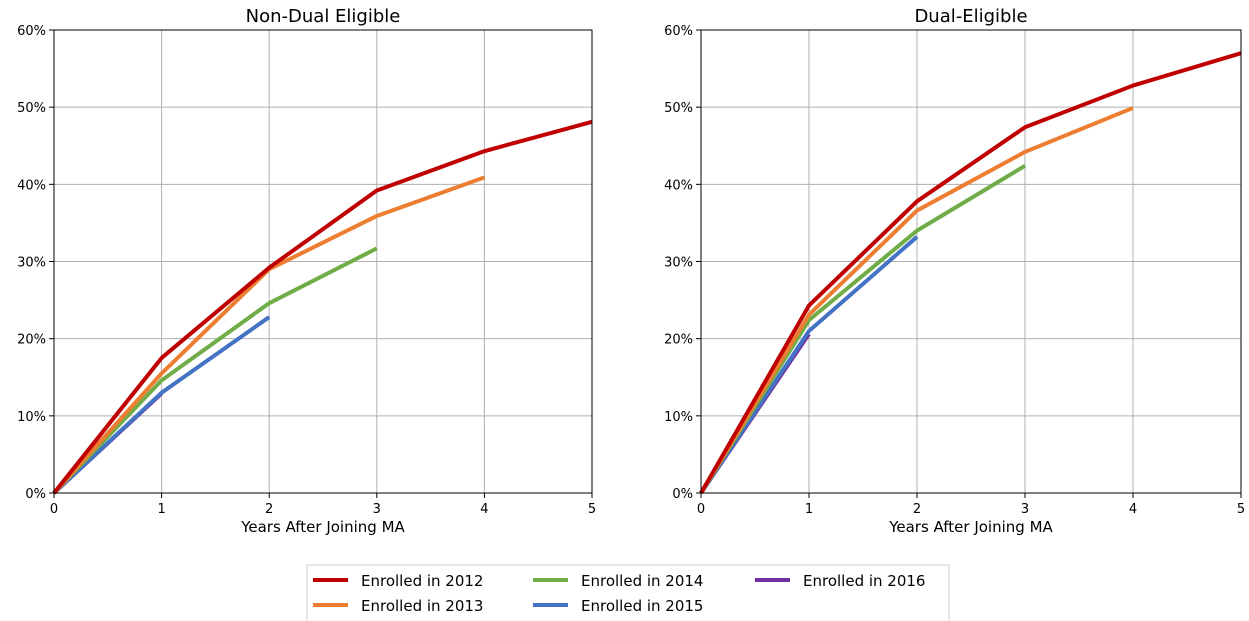 The width and height of the screenshot is (1249, 621). What do you see at coordinates (642, 581) in the screenshot?
I see `legend-label-2014: Enrolled in 2014` at bounding box center [642, 581].